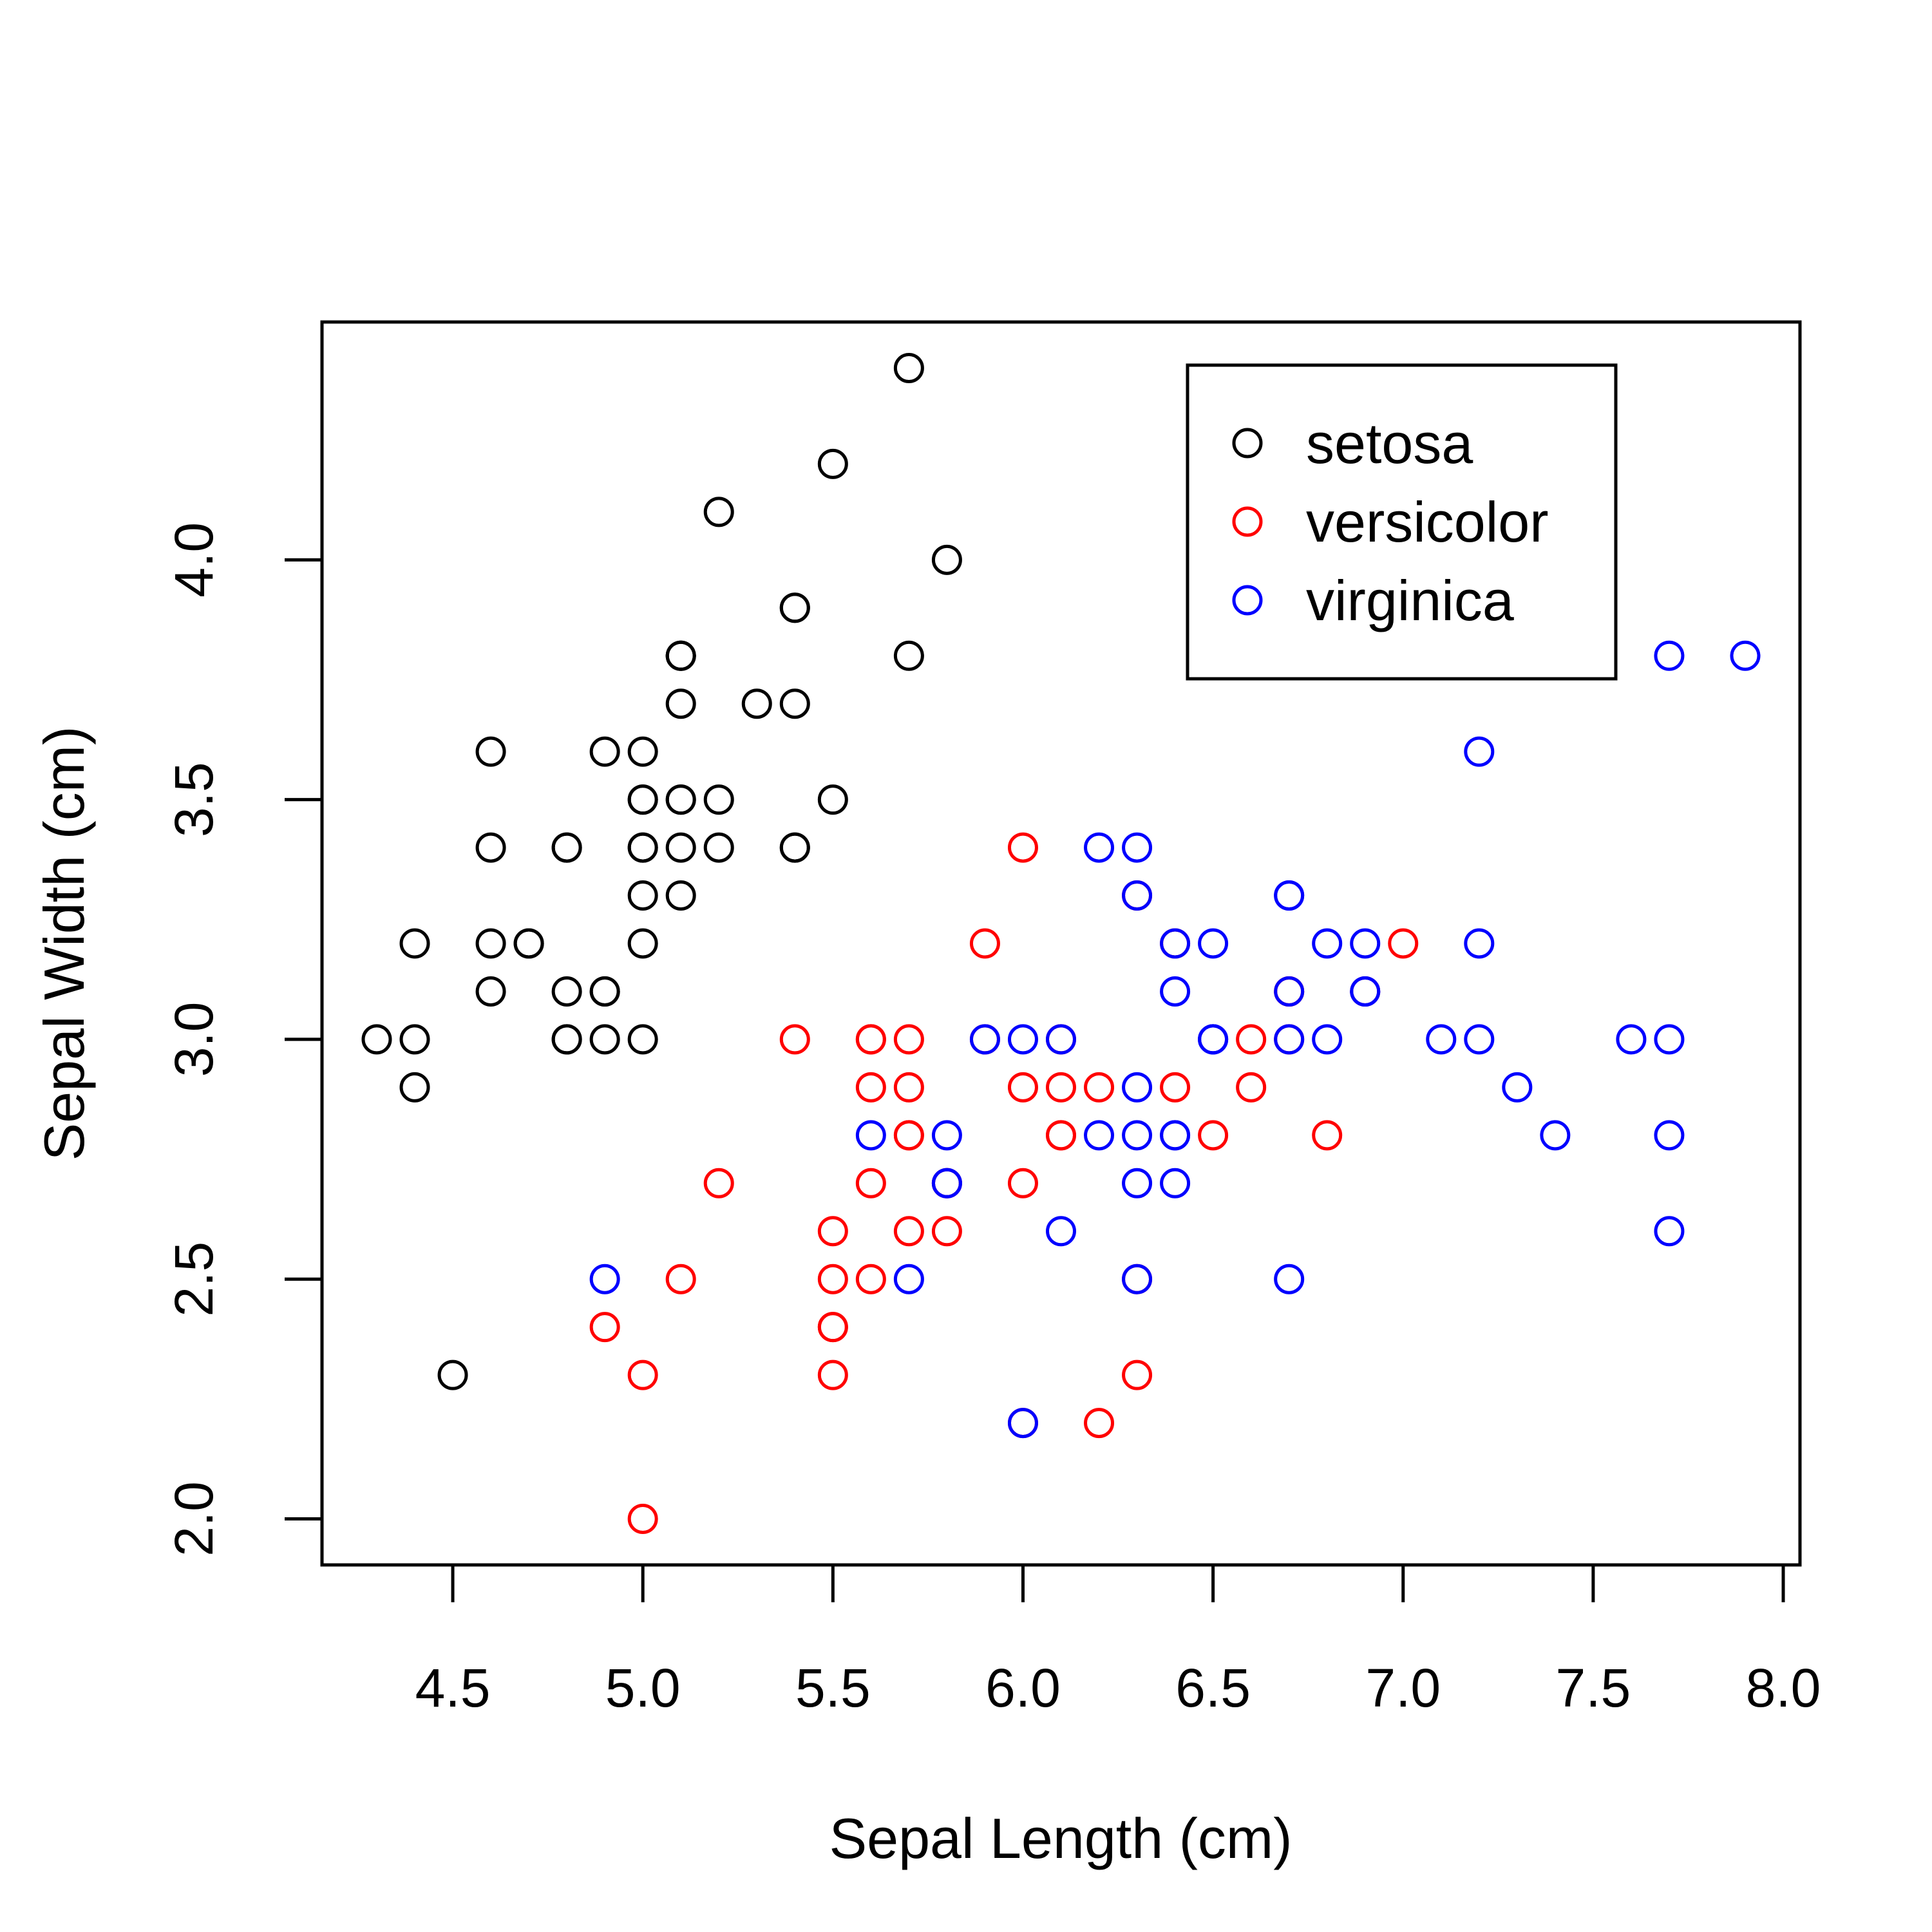  I want to click on x-axis: 4.5 5.0 5.5 6.0 6.5 7.0 7.5 8.0, so click(1118, 1640).